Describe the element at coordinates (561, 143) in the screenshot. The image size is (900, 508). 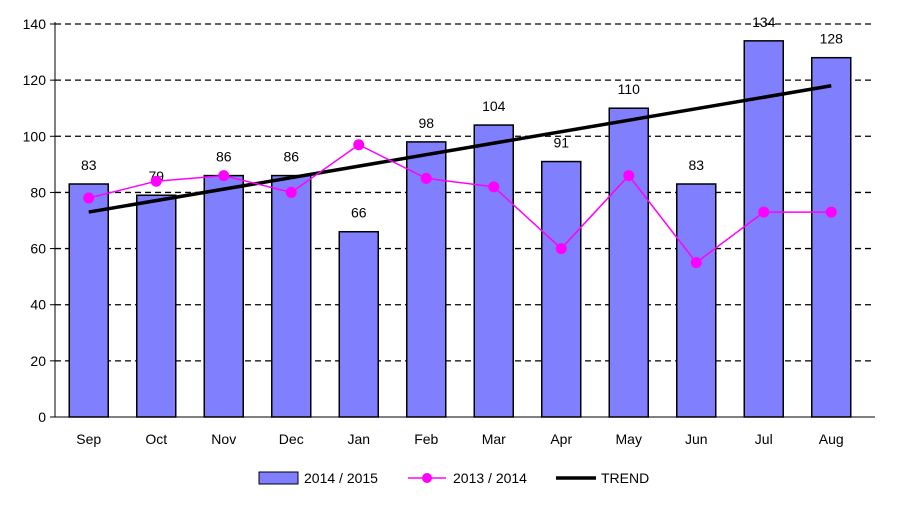
I see `bar-data-label: 91` at that location.